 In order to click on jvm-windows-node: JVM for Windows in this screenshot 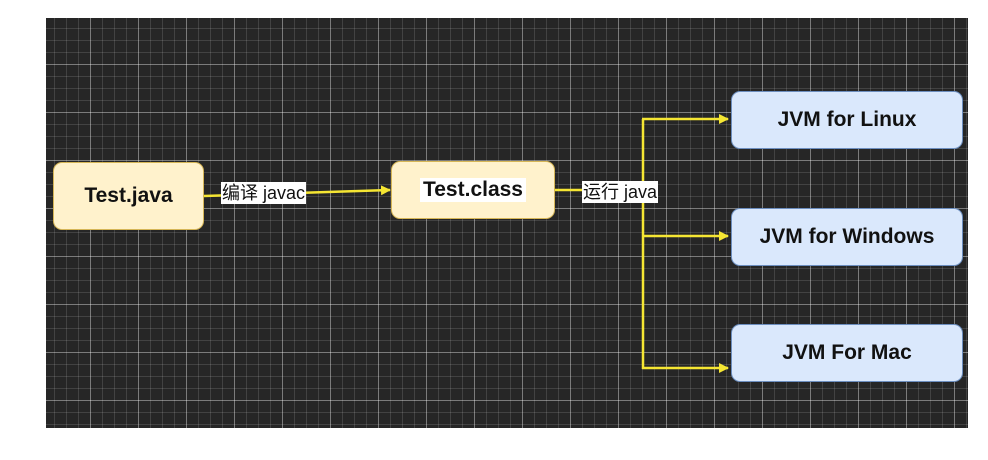, I will do `click(847, 237)`.